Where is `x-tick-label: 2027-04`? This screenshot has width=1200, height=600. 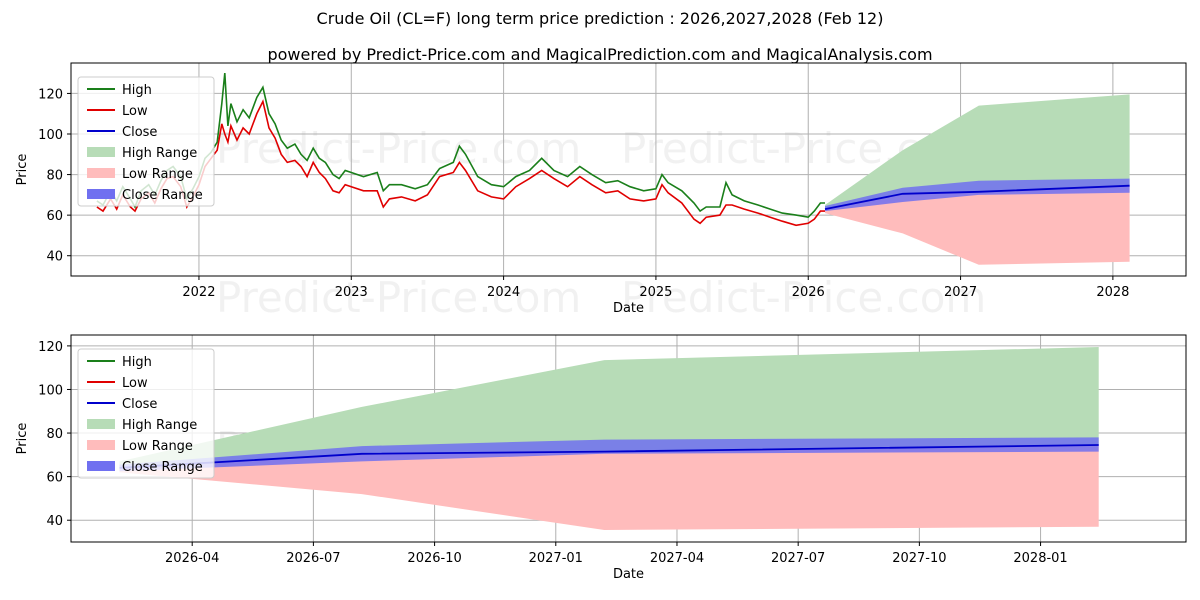 x-tick-label: 2027-04 is located at coordinates (677, 558).